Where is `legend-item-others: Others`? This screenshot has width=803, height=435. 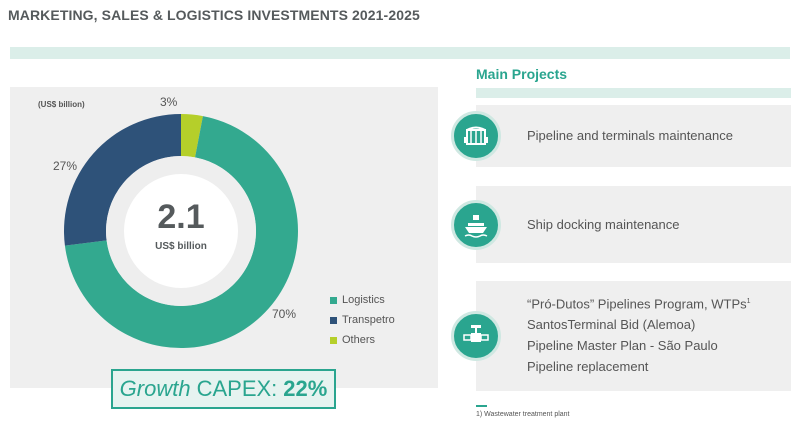 legend-item-others: Others is located at coordinates (362, 340).